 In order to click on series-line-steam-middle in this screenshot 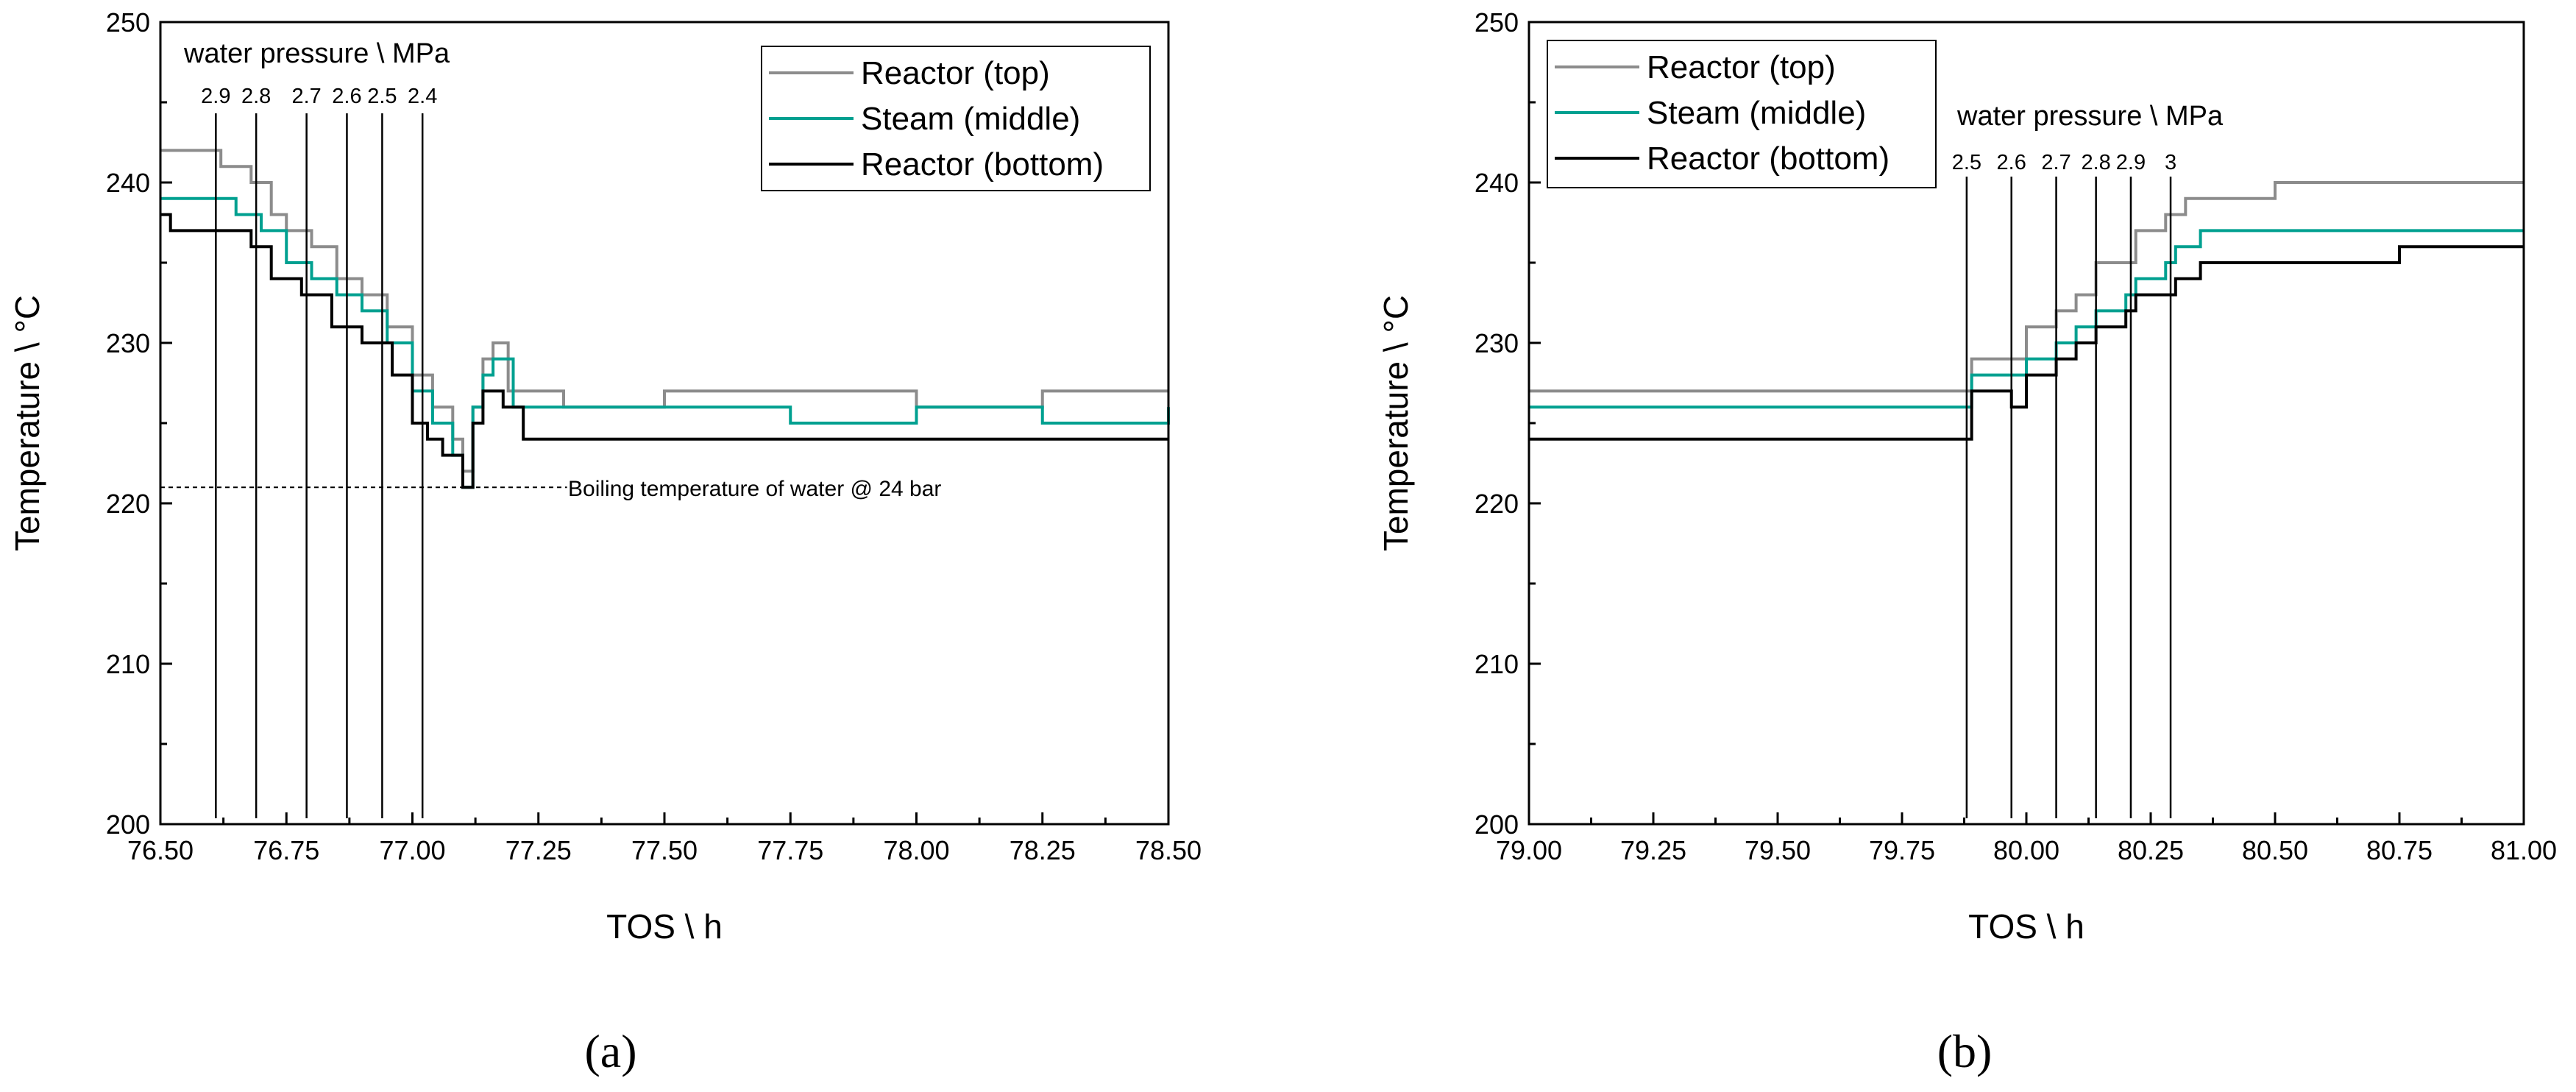, I will do `click(665, 342)`.